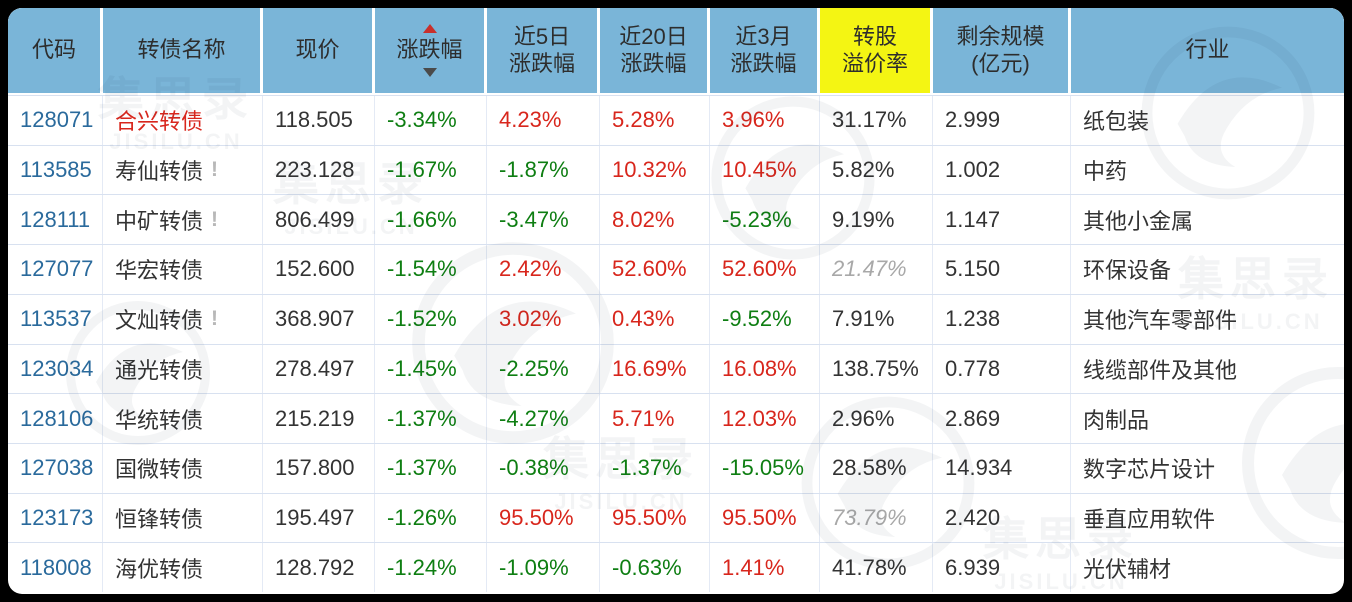 The width and height of the screenshot is (1352, 602). I want to click on bond-name: 文灿转债, so click(159, 321).